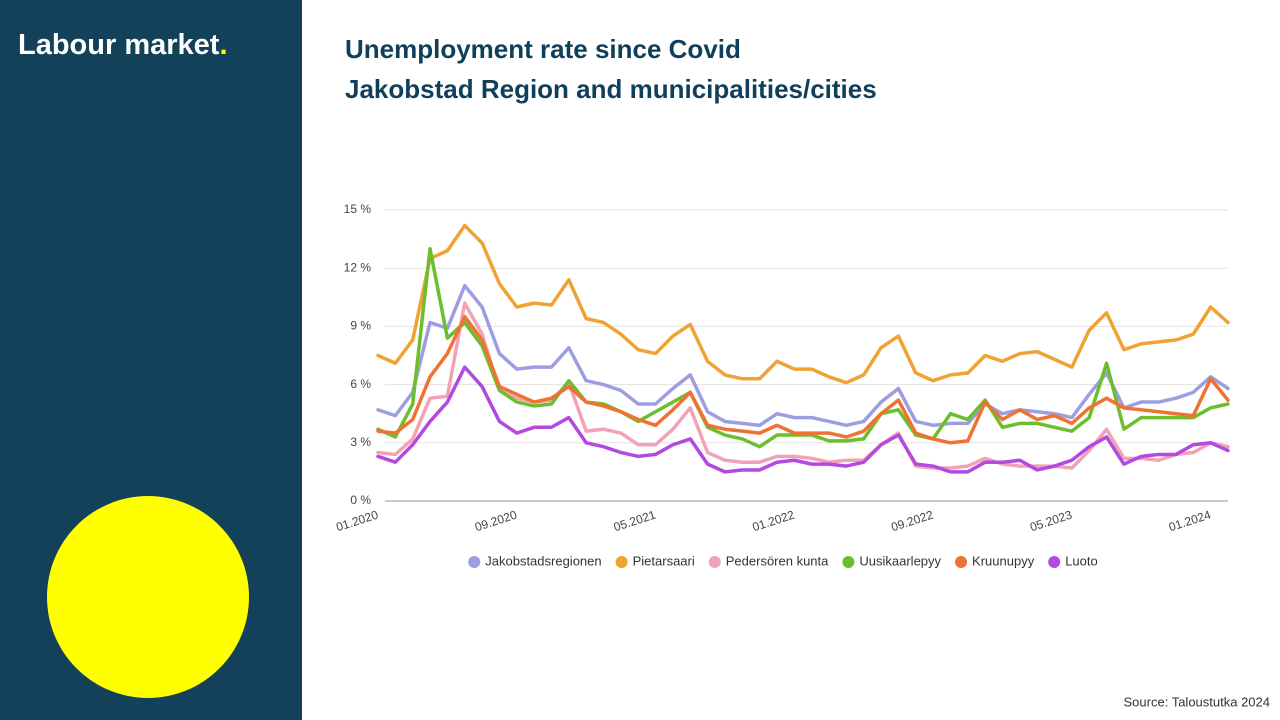 The image size is (1280, 720). What do you see at coordinates (360, 500) in the screenshot?
I see `y-tick-label: 0 %` at bounding box center [360, 500].